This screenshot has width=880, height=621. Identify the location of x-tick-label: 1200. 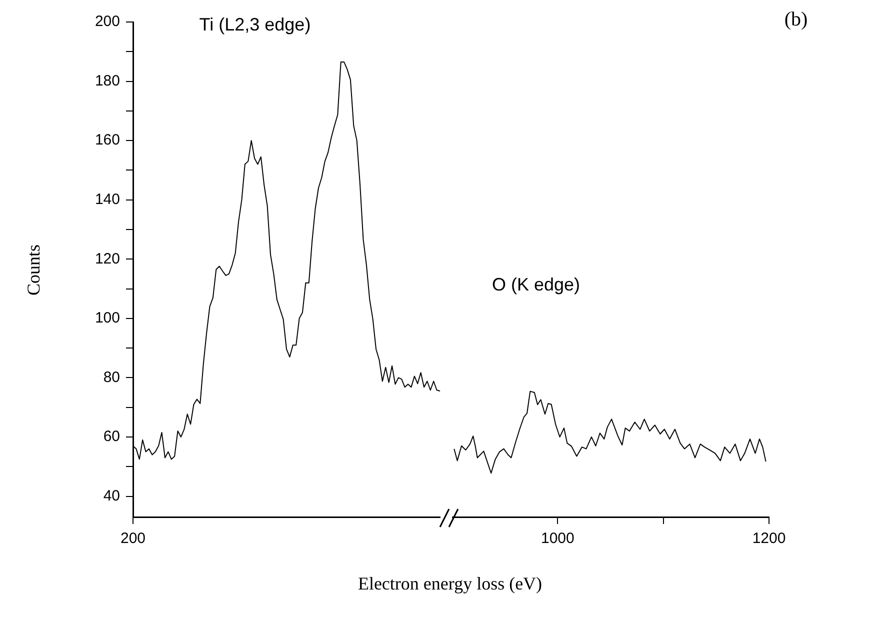
(769, 539).